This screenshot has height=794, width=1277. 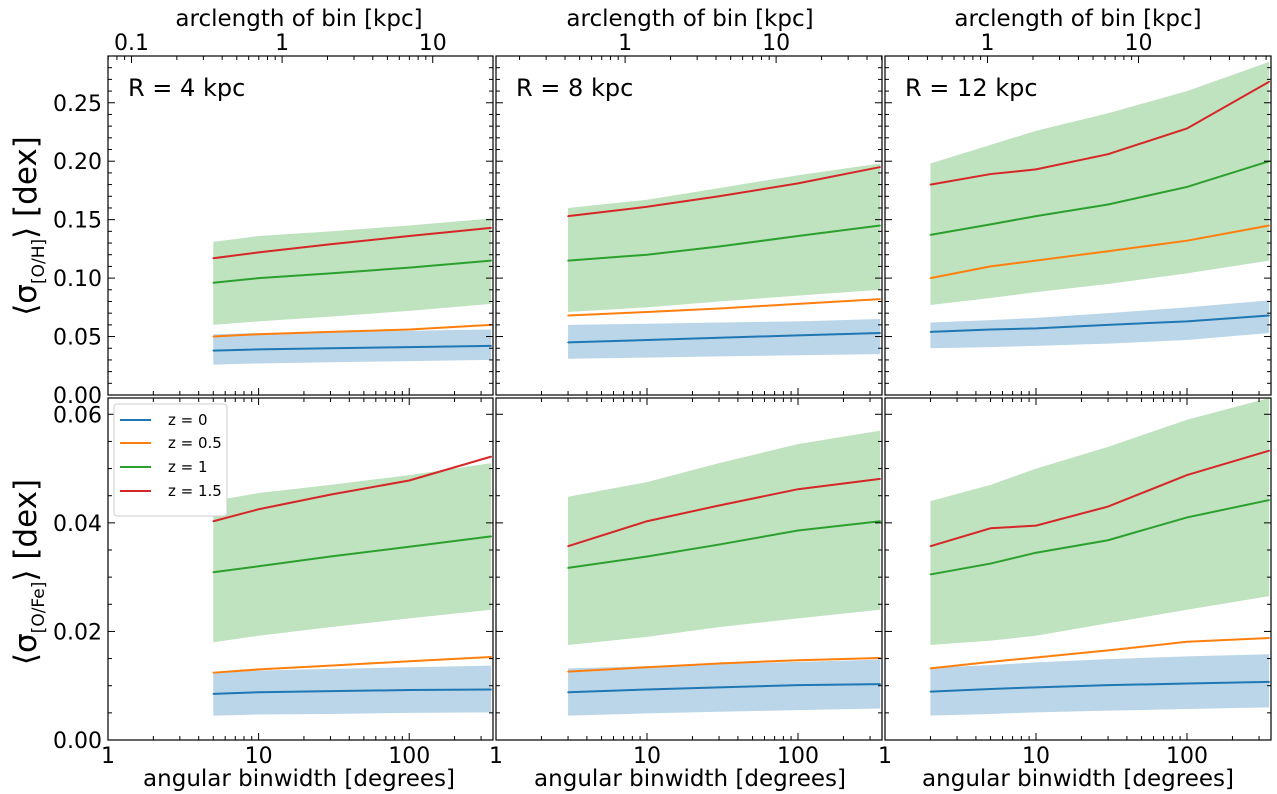 What do you see at coordinates (971, 88) in the screenshot?
I see `panel-title: R = 12 kpc` at bounding box center [971, 88].